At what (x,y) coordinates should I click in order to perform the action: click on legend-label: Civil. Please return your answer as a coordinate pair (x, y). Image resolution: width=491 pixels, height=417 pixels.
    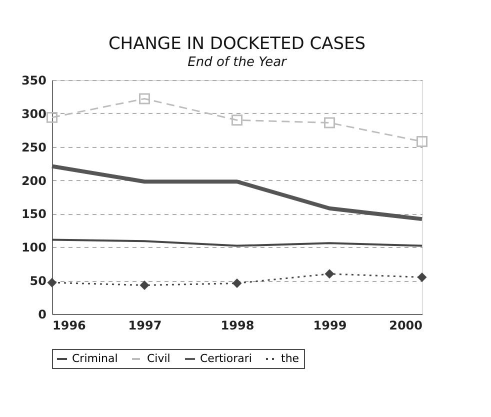
    Looking at the image, I should click on (158, 358).